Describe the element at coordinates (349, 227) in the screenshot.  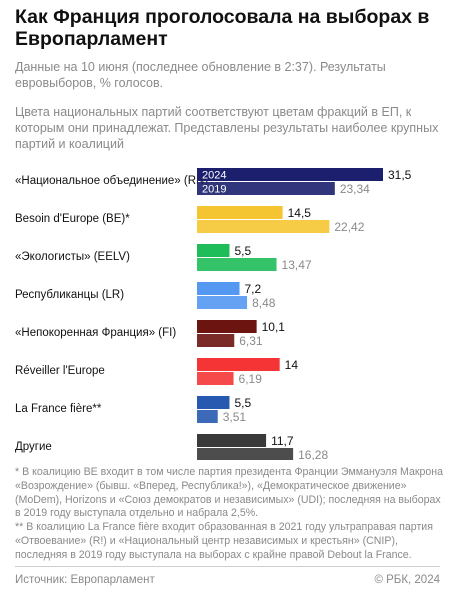
I see `value-label: 22,42` at that location.